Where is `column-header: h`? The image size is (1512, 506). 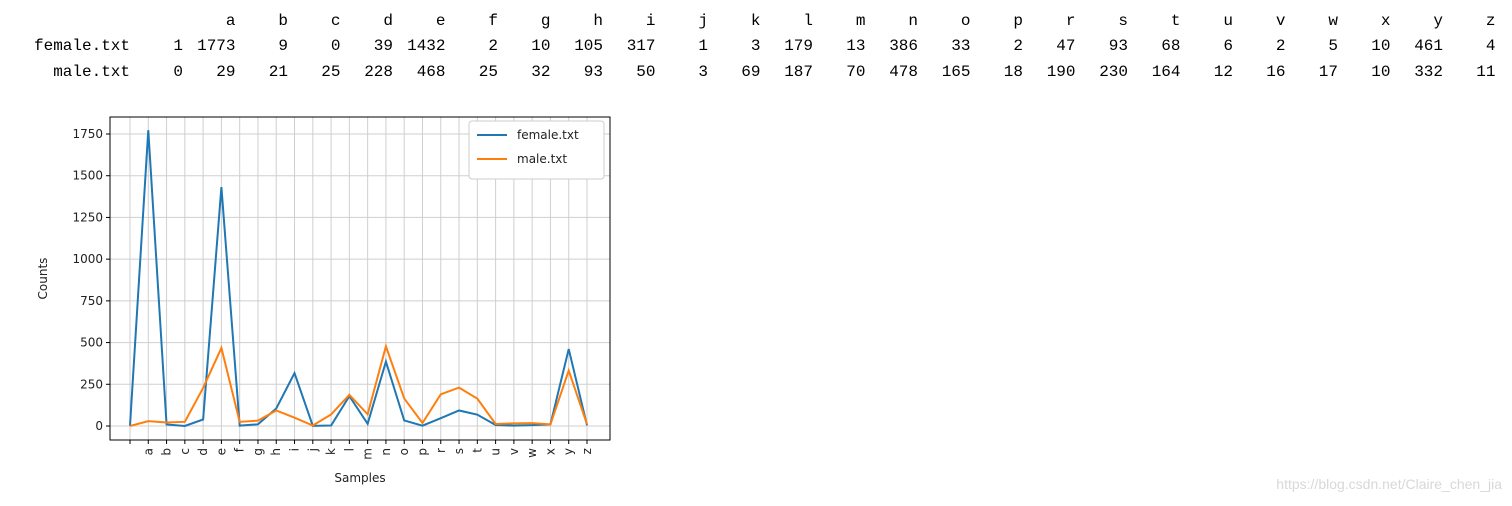
column-header: h is located at coordinates (598, 21).